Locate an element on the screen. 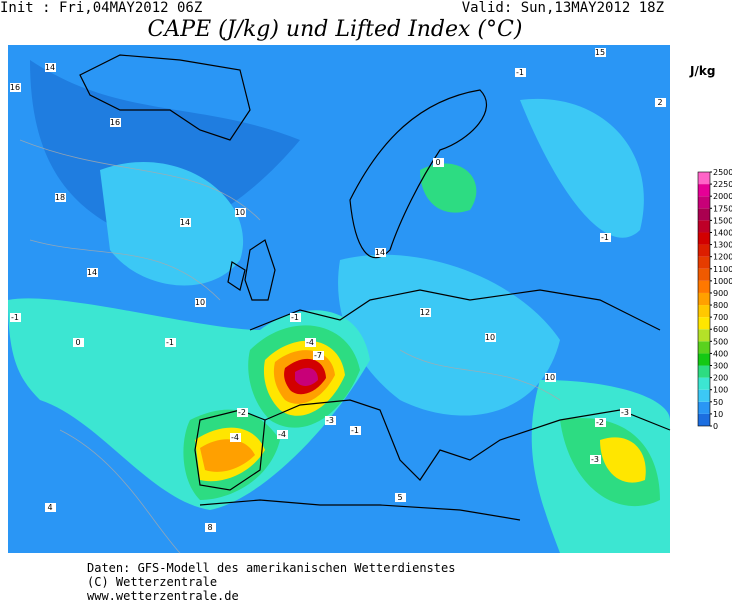  contour-label: 2 is located at coordinates (659, 102).